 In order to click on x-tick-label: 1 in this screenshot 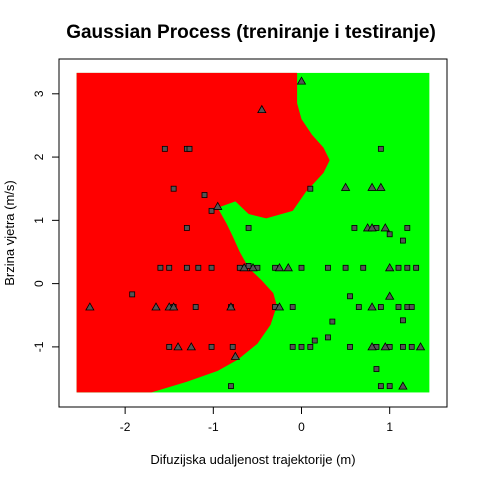, I will do `click(389, 427)`.